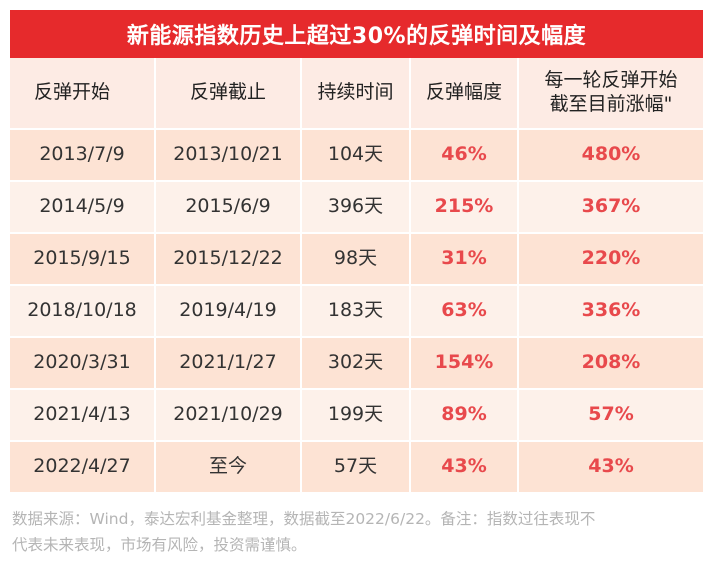 The height and width of the screenshot is (566, 713). What do you see at coordinates (611, 466) in the screenshot?
I see `cell-gain-since: 43%` at bounding box center [611, 466].